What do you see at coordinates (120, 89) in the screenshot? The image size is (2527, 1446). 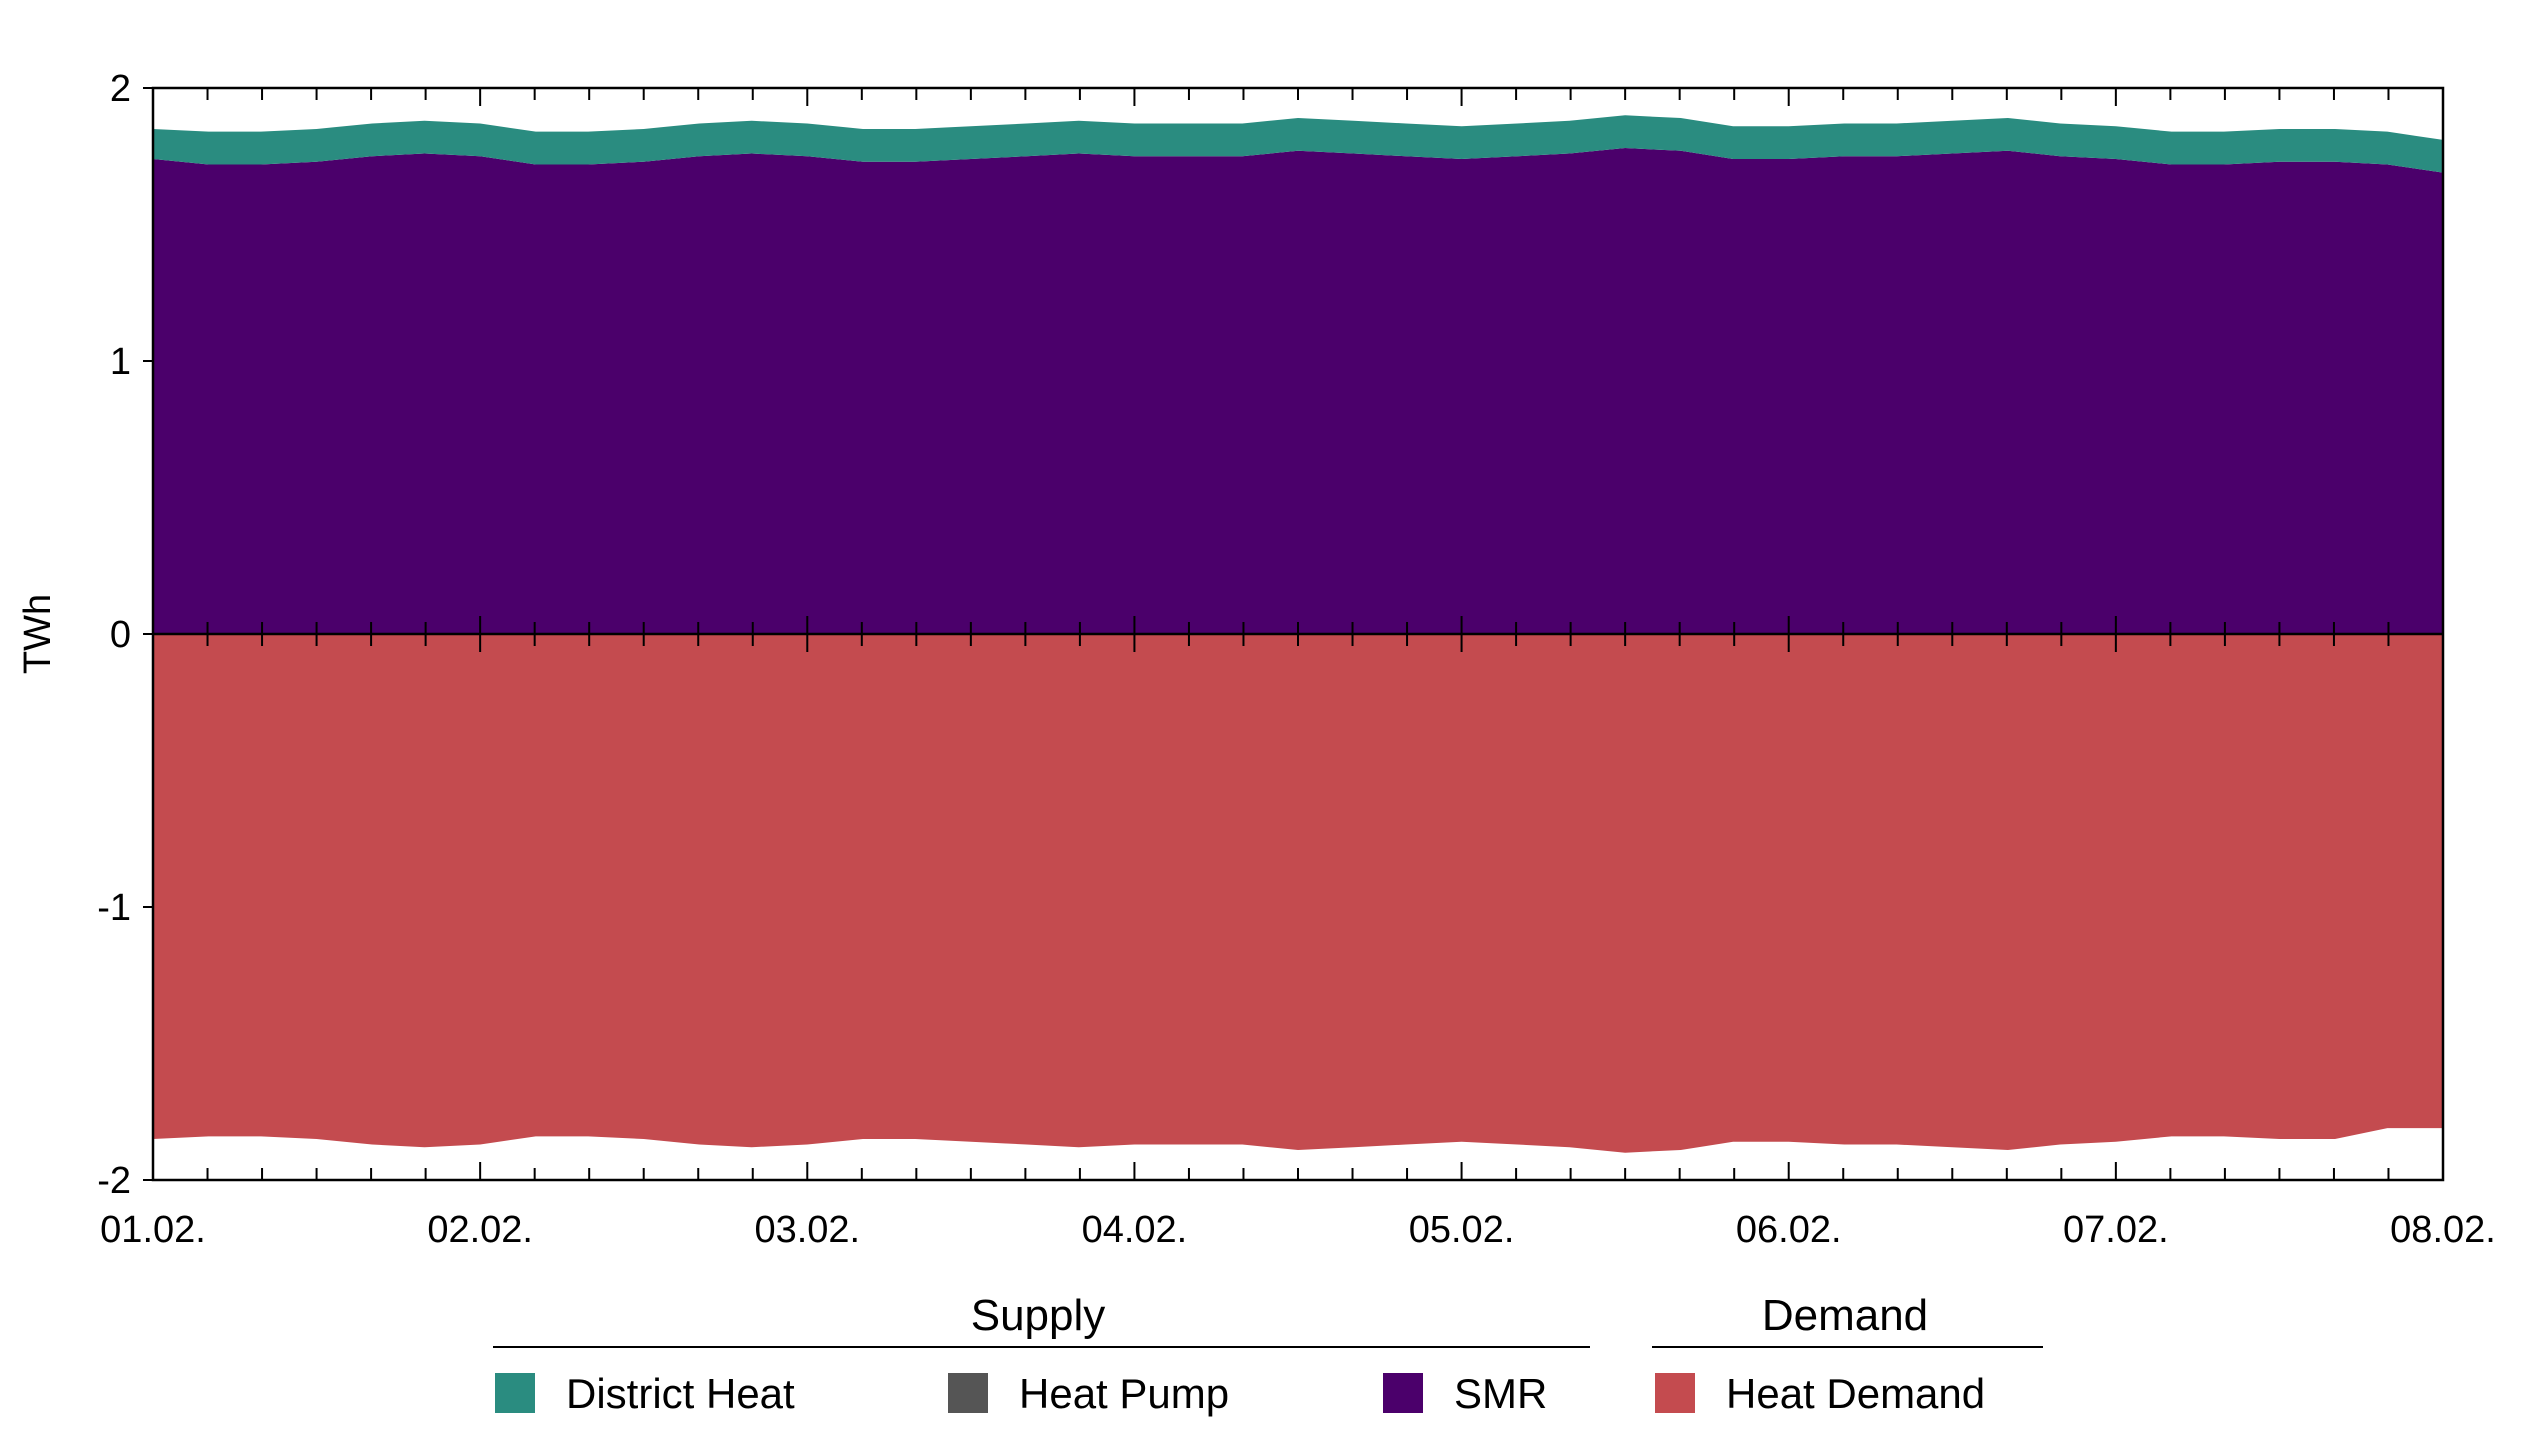 I see `y-tick-label: 2` at bounding box center [120, 89].